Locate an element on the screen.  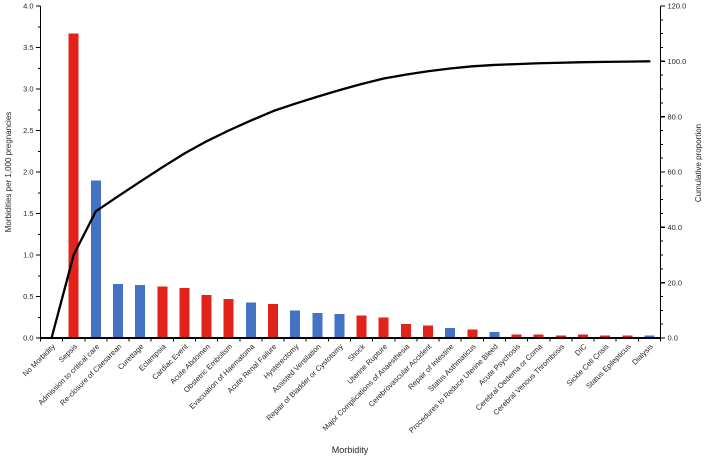
y-right-tick-label: 100.0 is located at coordinates (677, 61).